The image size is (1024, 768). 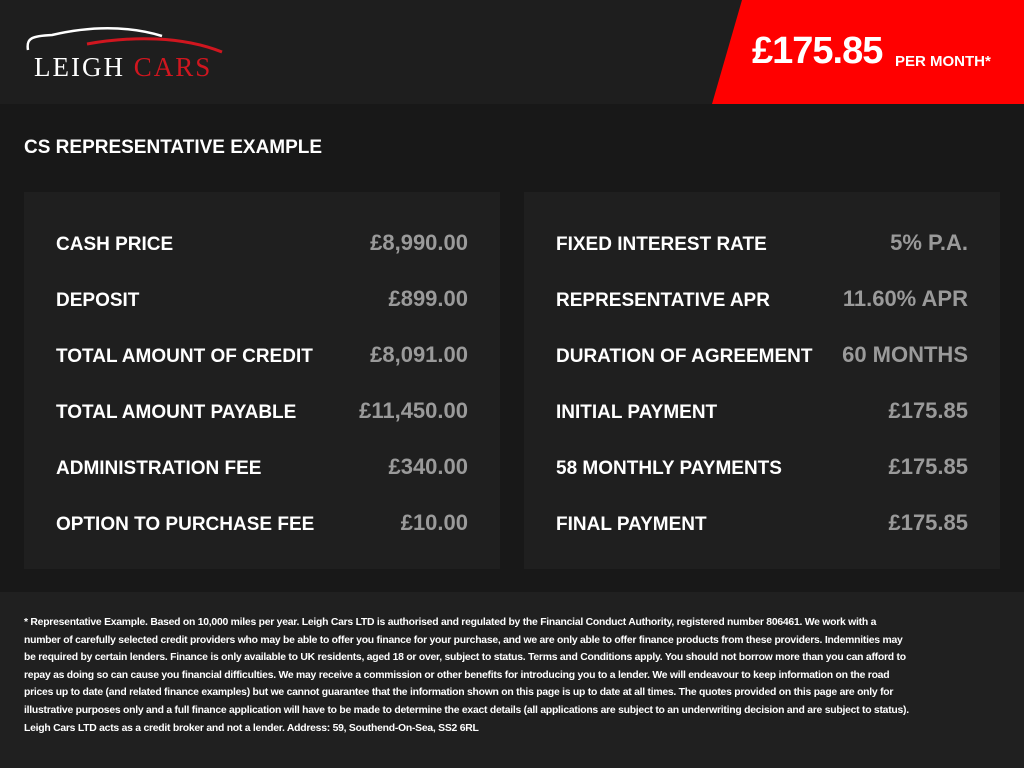 I want to click on finance-value: £8,990.00, so click(x=419, y=242).